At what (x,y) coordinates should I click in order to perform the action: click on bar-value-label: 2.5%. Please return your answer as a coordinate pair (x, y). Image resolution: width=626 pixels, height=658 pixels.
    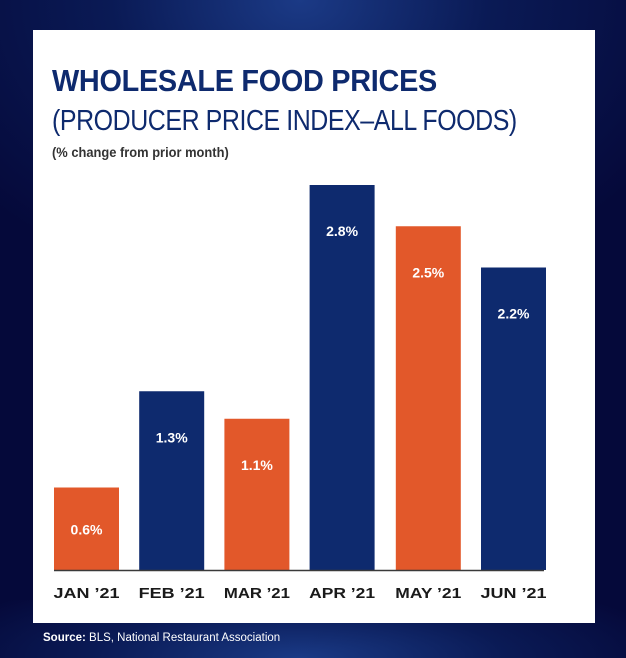
    Looking at the image, I should click on (428, 272).